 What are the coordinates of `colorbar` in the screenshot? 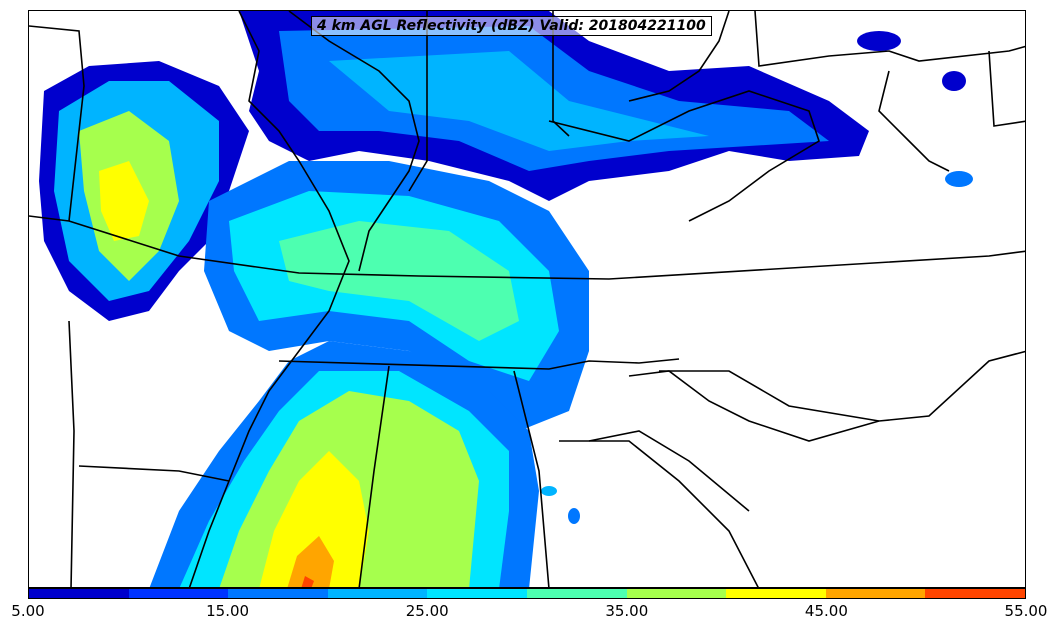 It's located at (527, 593).